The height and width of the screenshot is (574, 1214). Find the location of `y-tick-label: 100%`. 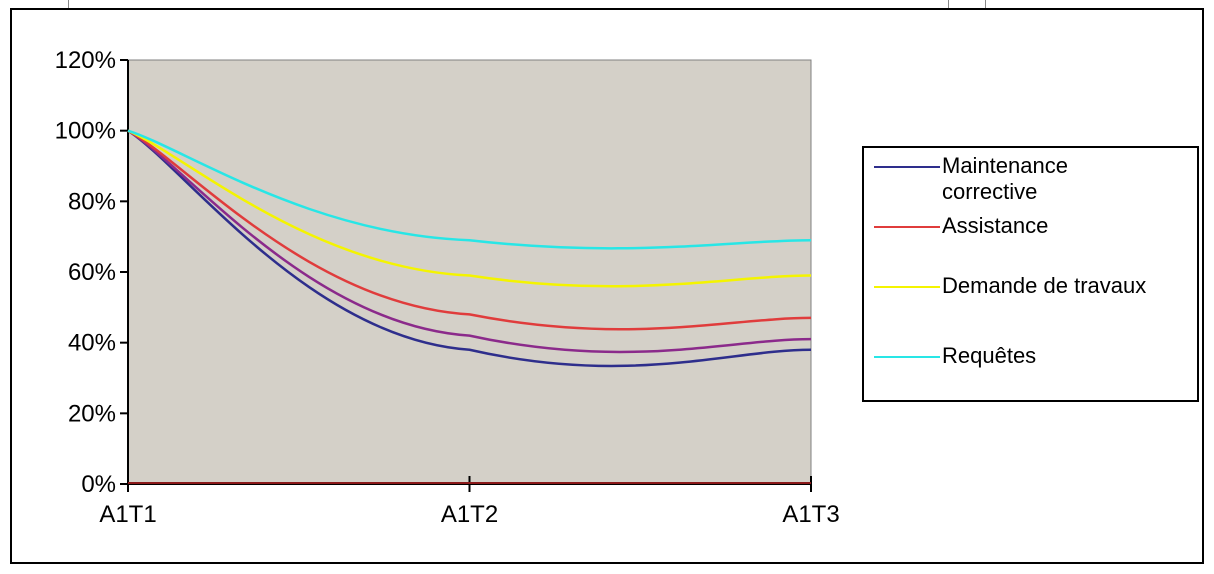

y-tick-label: 100% is located at coordinates (85, 131).